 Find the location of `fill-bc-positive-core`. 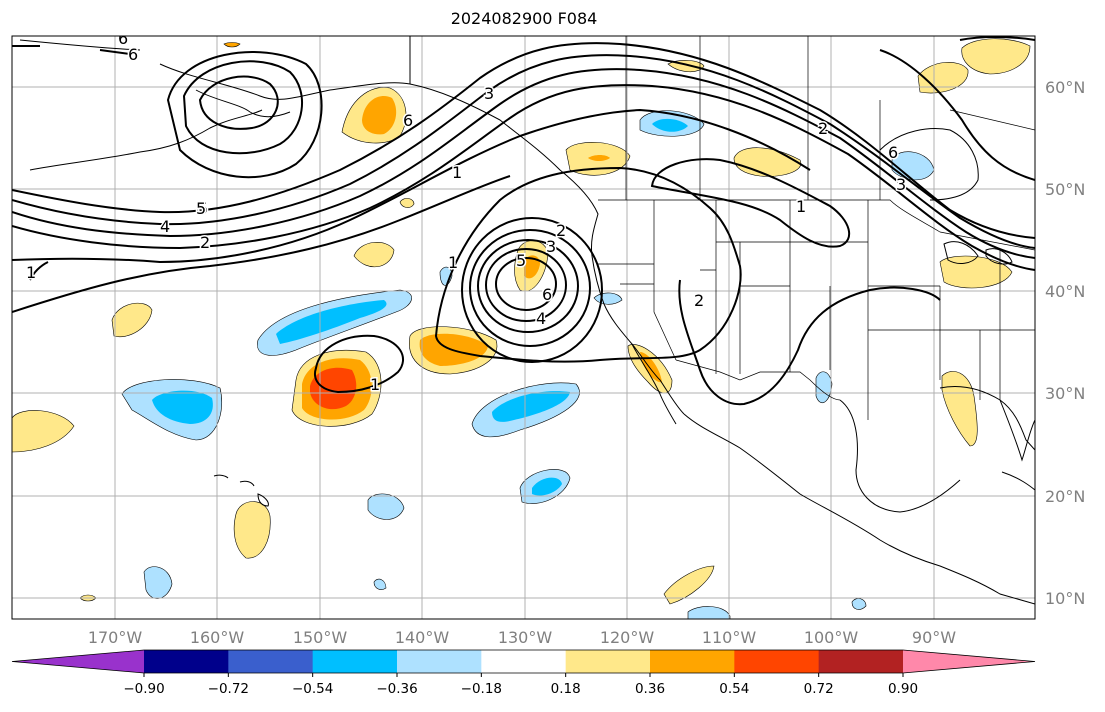

fill-bc-positive-core is located at coordinates (599, 158).